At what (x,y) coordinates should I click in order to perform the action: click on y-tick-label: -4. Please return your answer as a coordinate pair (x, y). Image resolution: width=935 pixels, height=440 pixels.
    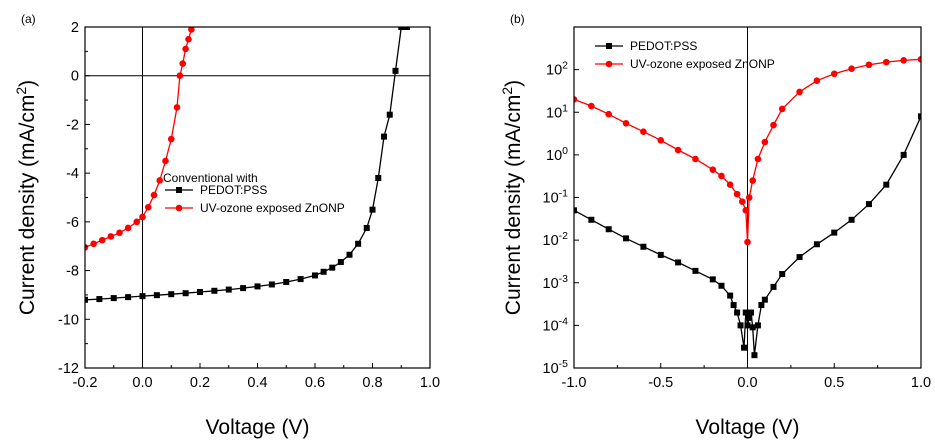
    Looking at the image, I should click on (72, 174).